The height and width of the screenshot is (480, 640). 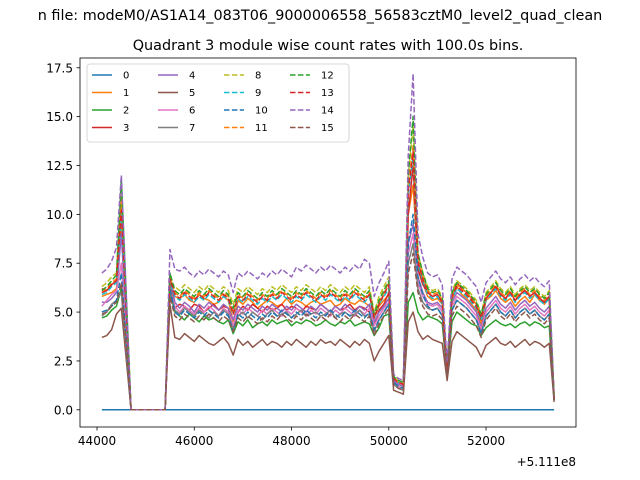 I want to click on y-tick-label: 5.0, so click(x=63, y=313).